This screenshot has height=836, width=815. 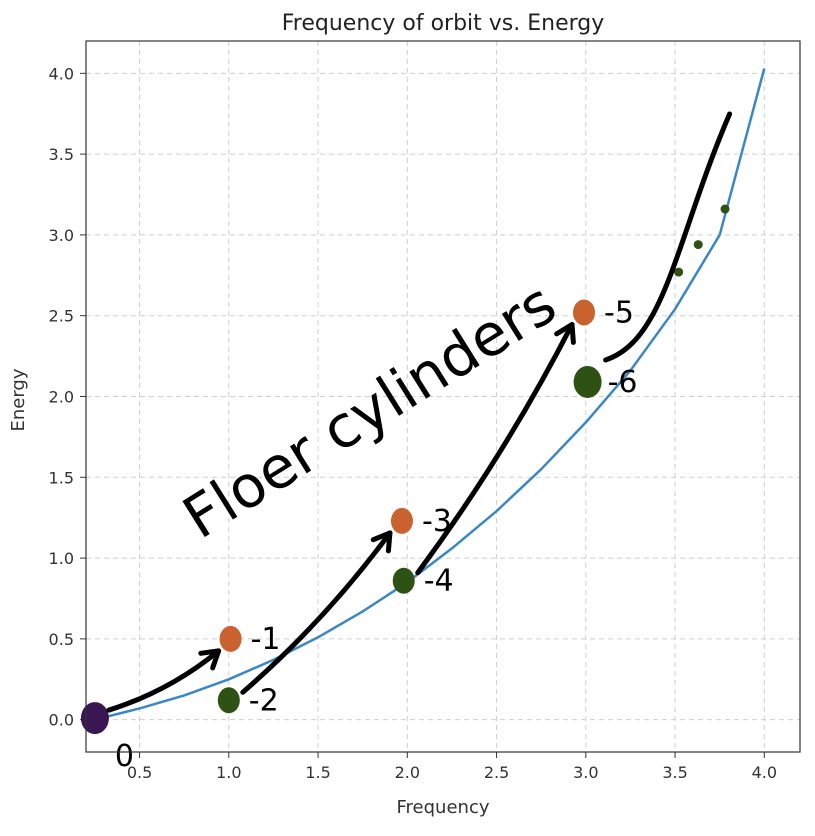 I want to click on x-tick-label: 4.0, so click(x=764, y=772).